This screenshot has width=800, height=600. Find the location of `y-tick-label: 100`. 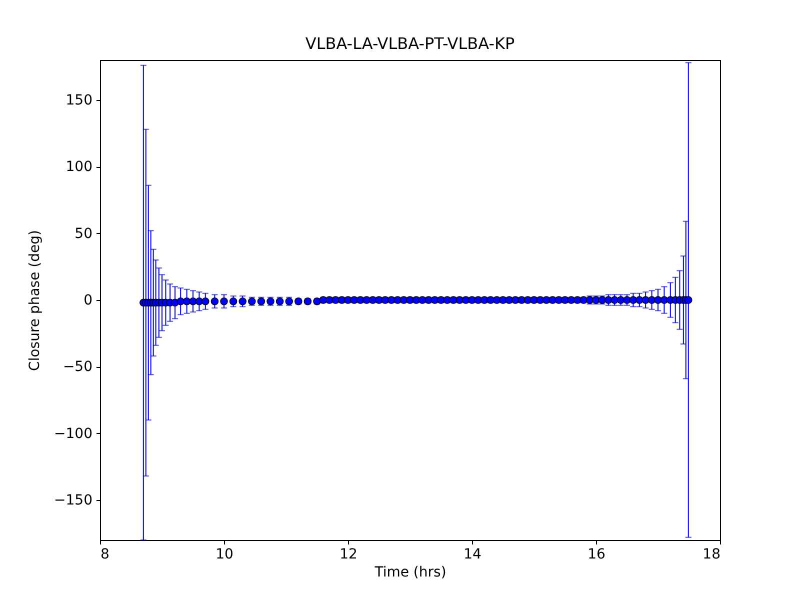

y-tick-label: 100 is located at coordinates (79, 167).